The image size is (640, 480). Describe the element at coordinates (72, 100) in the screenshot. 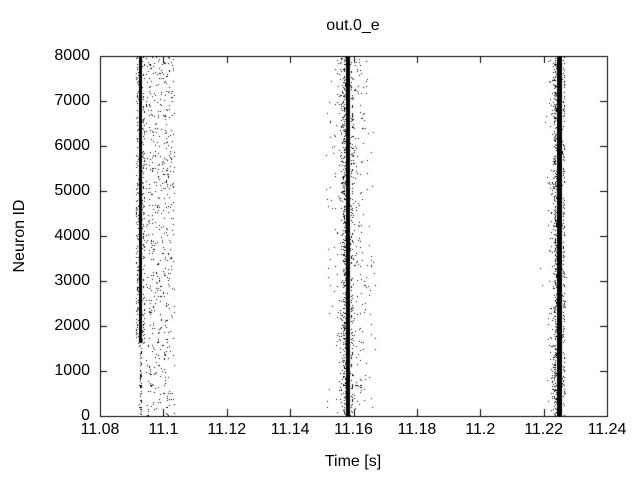

I see `y-tick-label: 7000` at that location.